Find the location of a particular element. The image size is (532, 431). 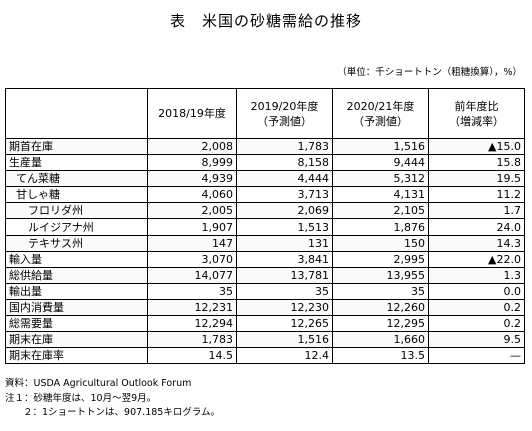

table-row: てん菜糖 4,939 4,444 5,312 19.5 is located at coordinates (265, 179).